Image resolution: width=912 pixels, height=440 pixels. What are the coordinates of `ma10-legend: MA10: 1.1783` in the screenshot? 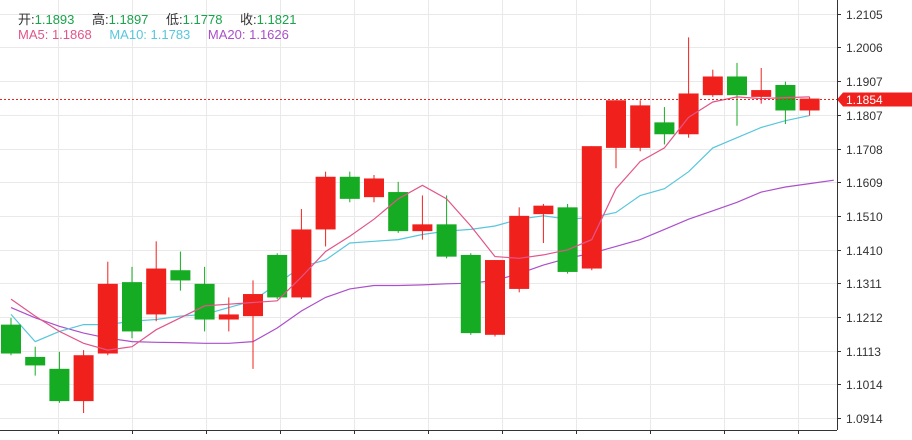 It's located at (150, 34).